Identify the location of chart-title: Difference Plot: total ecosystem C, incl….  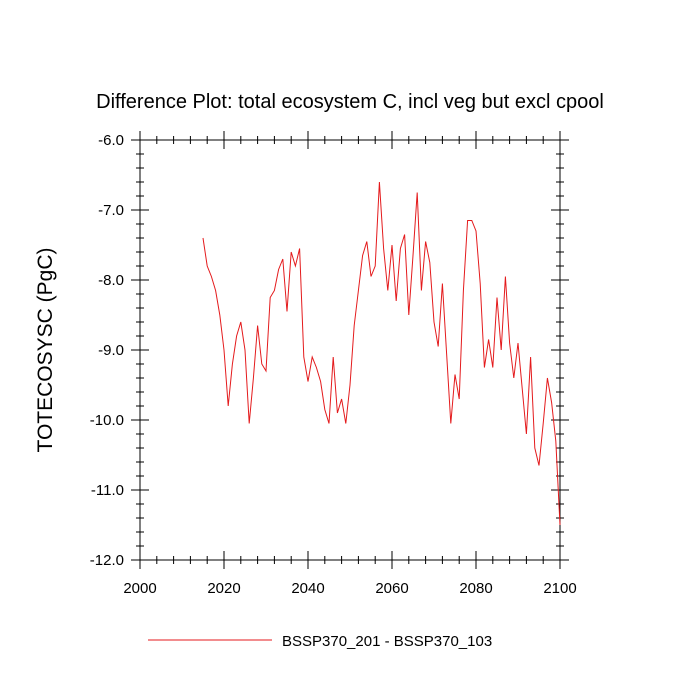
(350, 102).